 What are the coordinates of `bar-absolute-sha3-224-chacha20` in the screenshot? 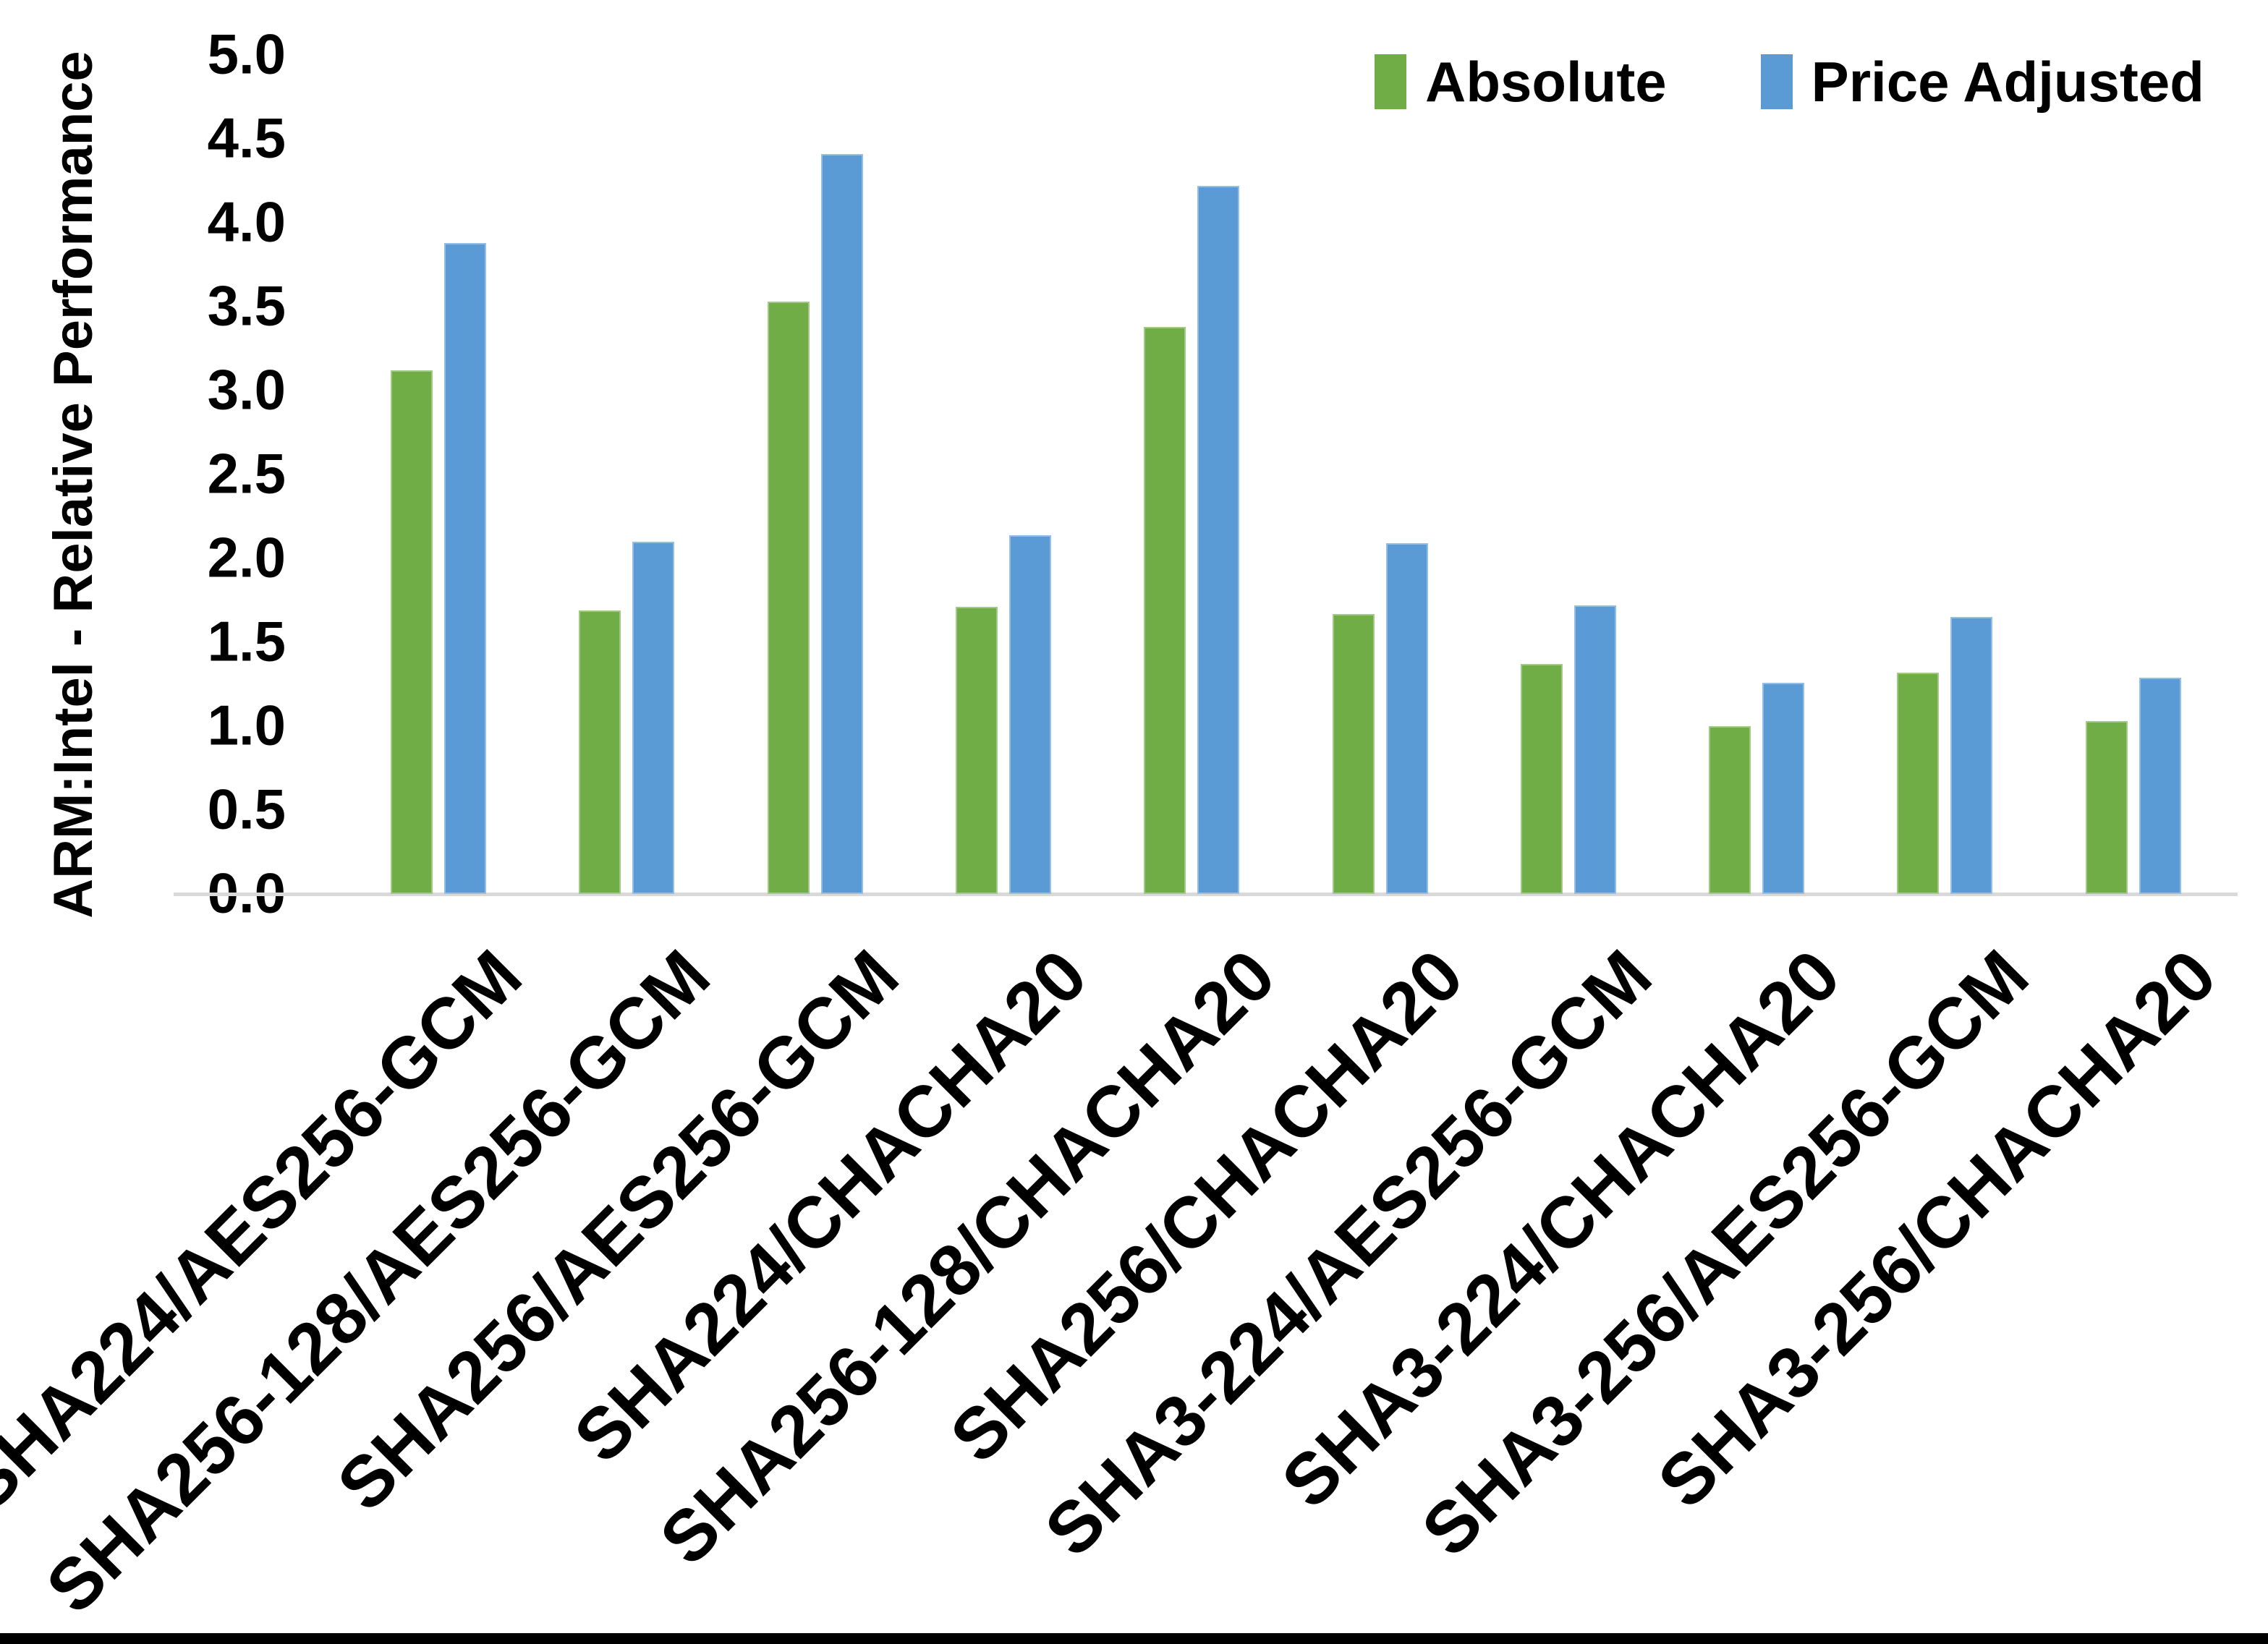 It's located at (1730, 810).